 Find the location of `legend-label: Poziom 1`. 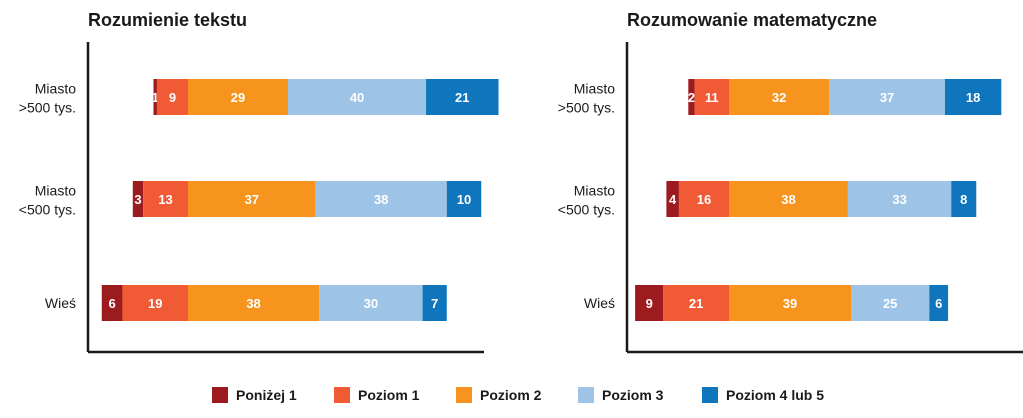

legend-label: Poziom 1 is located at coordinates (389, 395).